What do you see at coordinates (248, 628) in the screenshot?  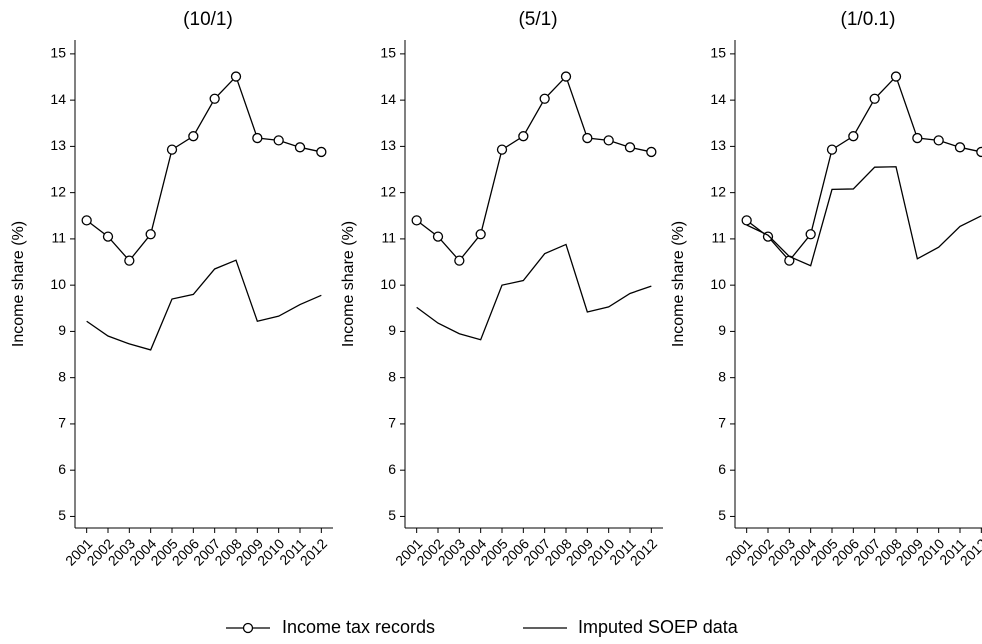 I see `legend-marker` at bounding box center [248, 628].